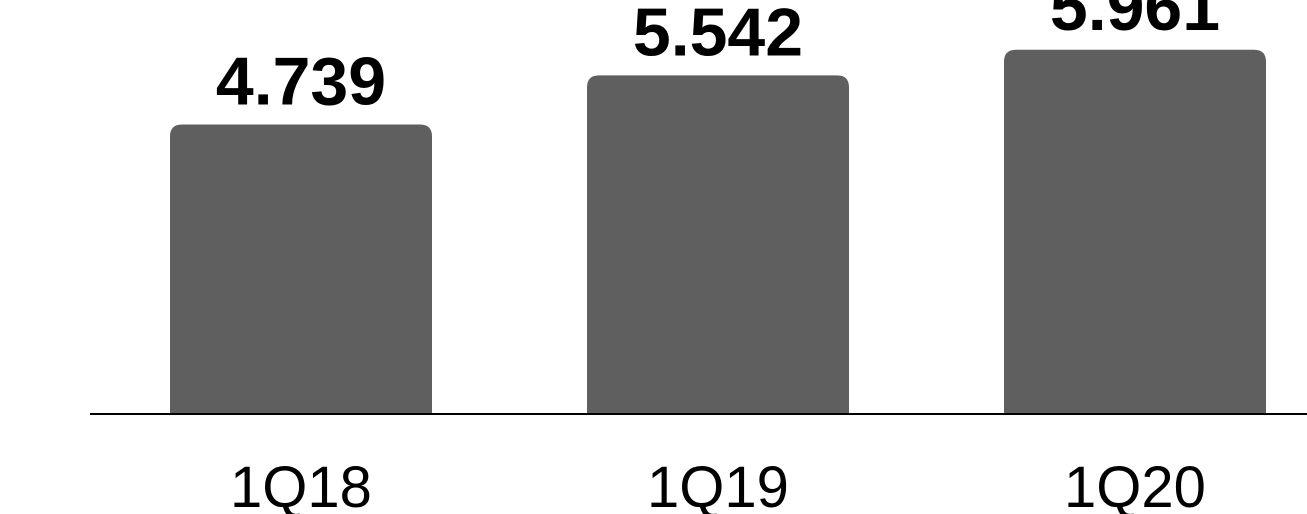  I want to click on category-label-1q18: 1Q18, so click(301, 484).